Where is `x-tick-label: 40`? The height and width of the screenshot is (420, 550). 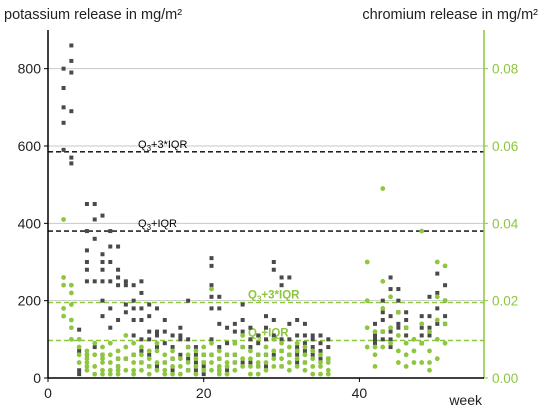
x-tick-label: 40 is located at coordinates (360, 393).